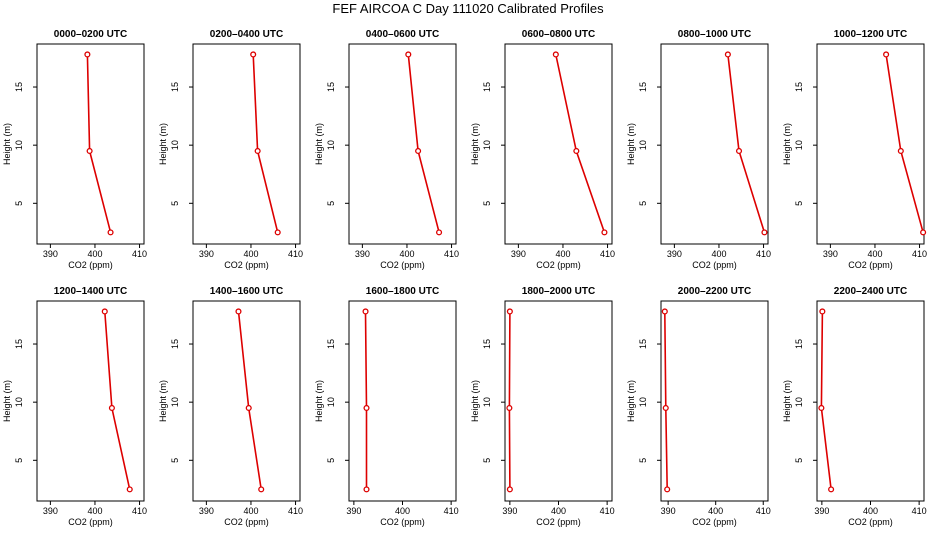 This screenshot has width=936, height=540. Describe the element at coordinates (90, 291) in the screenshot. I see `panel-title: 1200–1400 UTC` at that location.